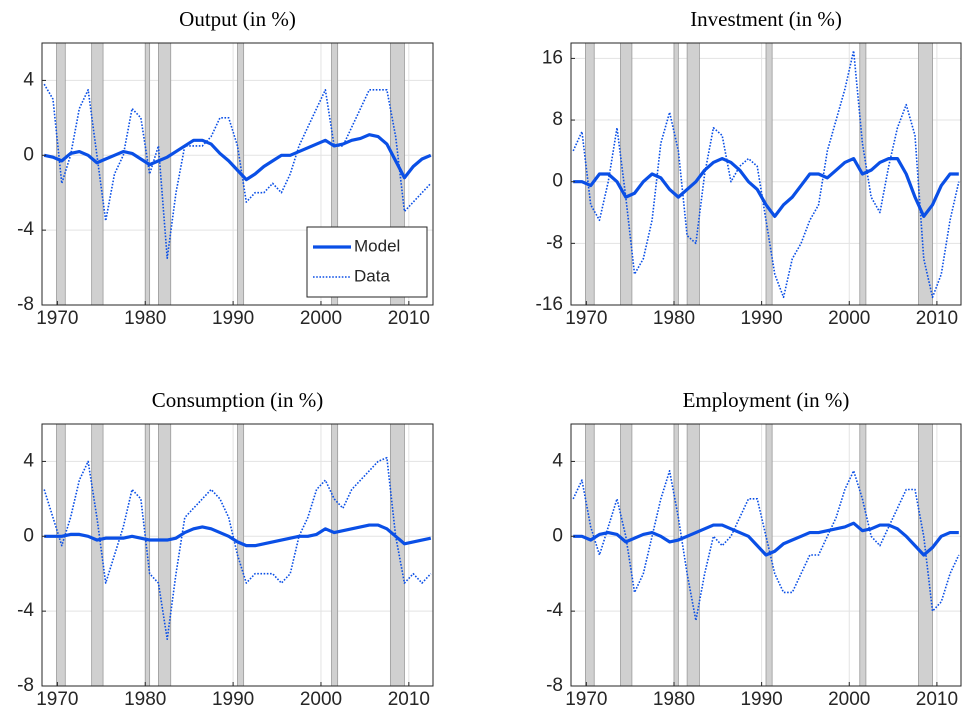 The width and height of the screenshot is (977, 727). Describe the element at coordinates (549, 304) in the screenshot. I see `y-tick-label: -16` at that location.